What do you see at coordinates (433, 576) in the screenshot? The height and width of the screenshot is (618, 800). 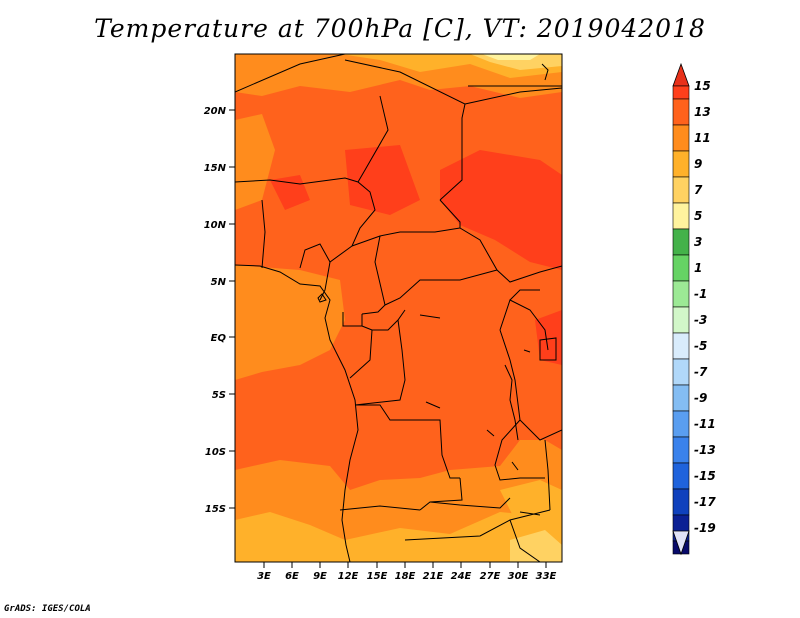 I see `lon-label: 21E` at bounding box center [433, 576].